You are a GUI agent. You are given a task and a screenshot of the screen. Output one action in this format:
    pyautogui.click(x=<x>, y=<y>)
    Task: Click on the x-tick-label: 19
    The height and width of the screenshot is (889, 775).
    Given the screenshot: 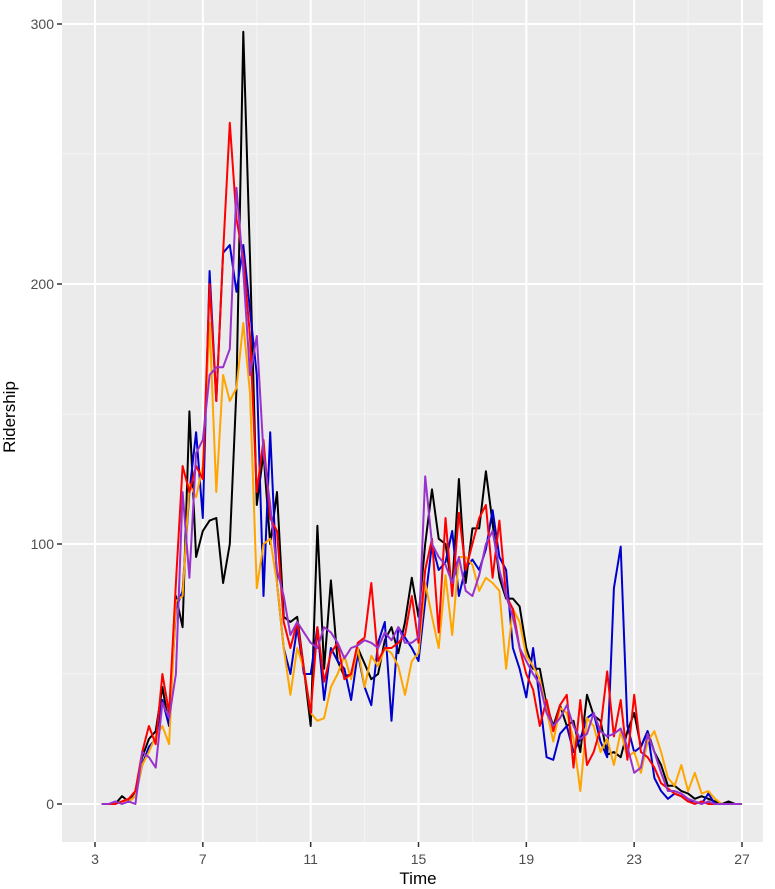 What is the action you would take?
    pyautogui.click(x=527, y=859)
    